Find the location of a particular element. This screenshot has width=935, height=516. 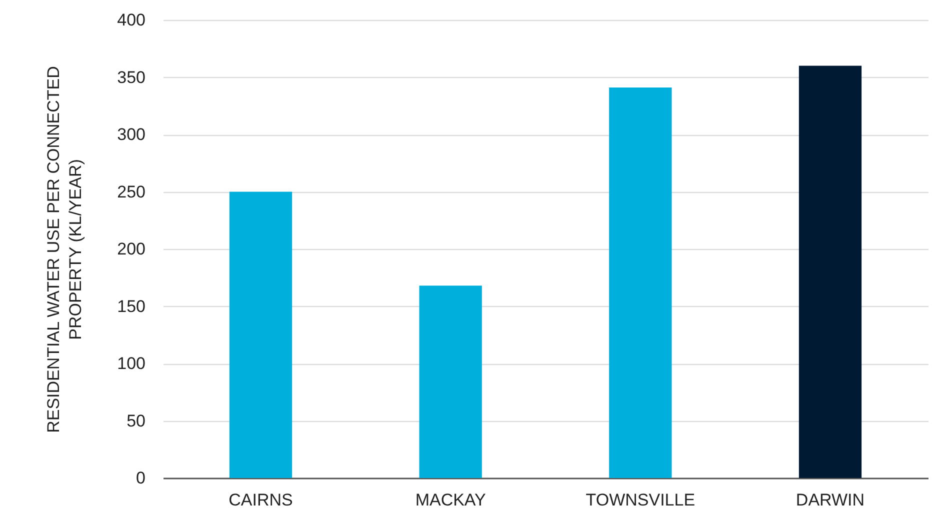

y-tick-label: 200 is located at coordinates (131, 249).